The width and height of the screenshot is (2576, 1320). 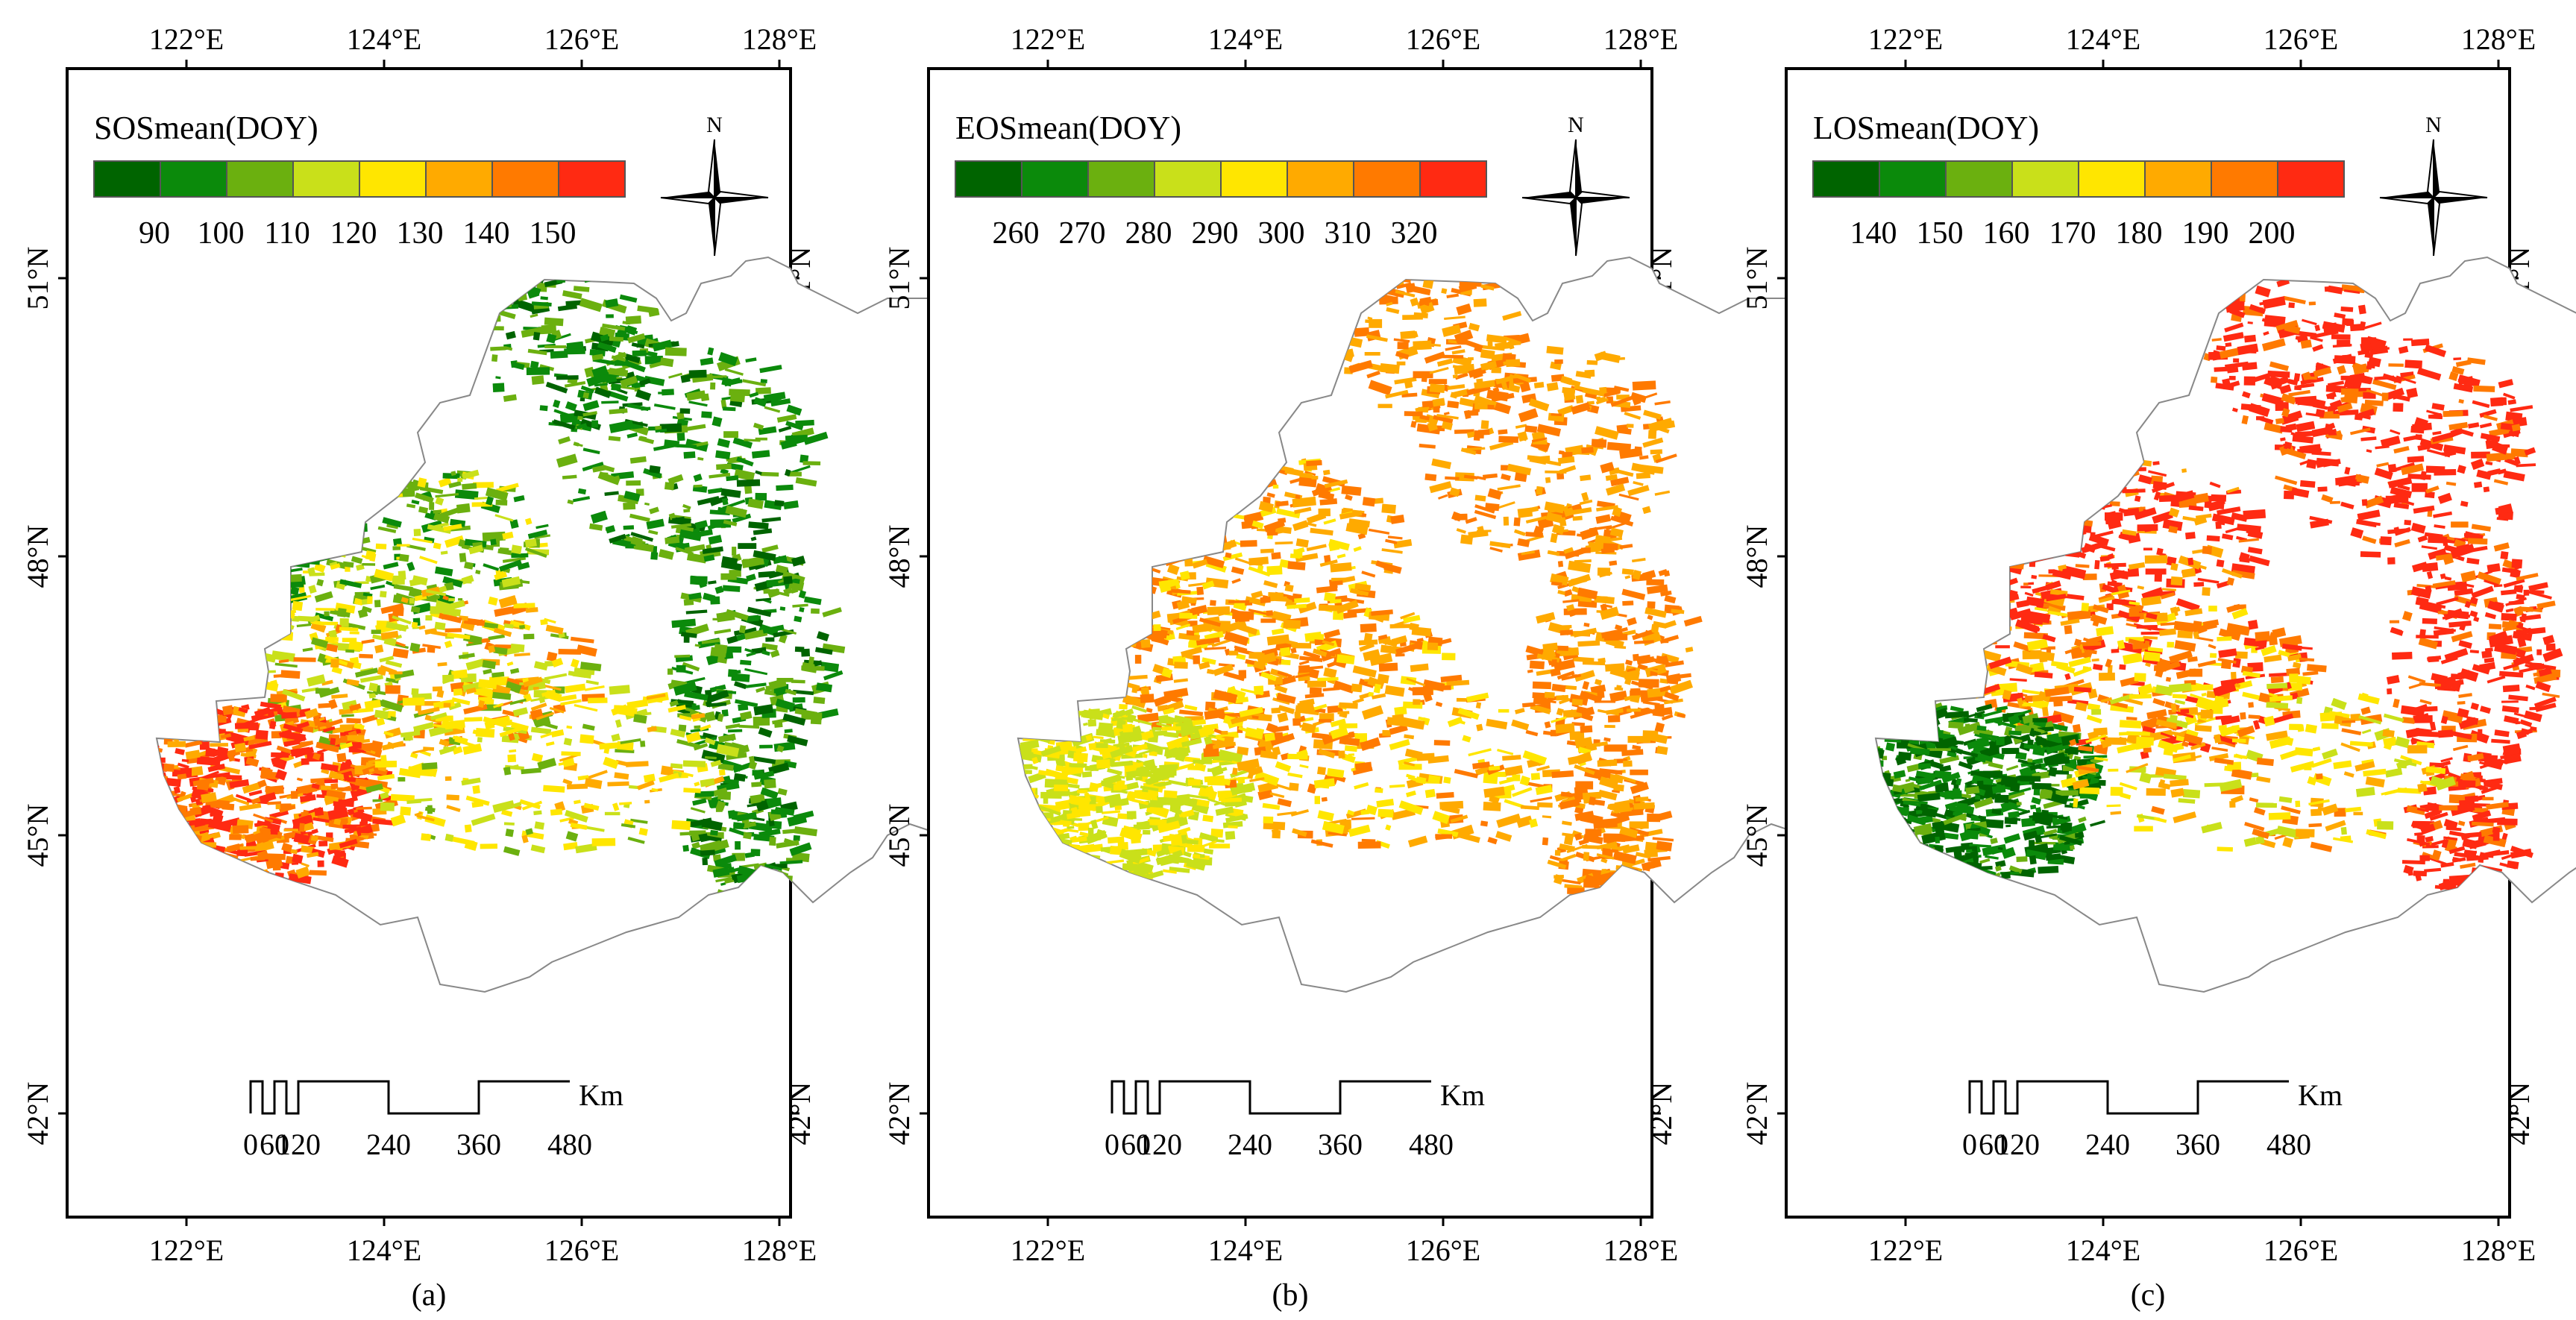 What do you see at coordinates (354, 233) in the screenshot?
I see `legend-value: 120` at bounding box center [354, 233].